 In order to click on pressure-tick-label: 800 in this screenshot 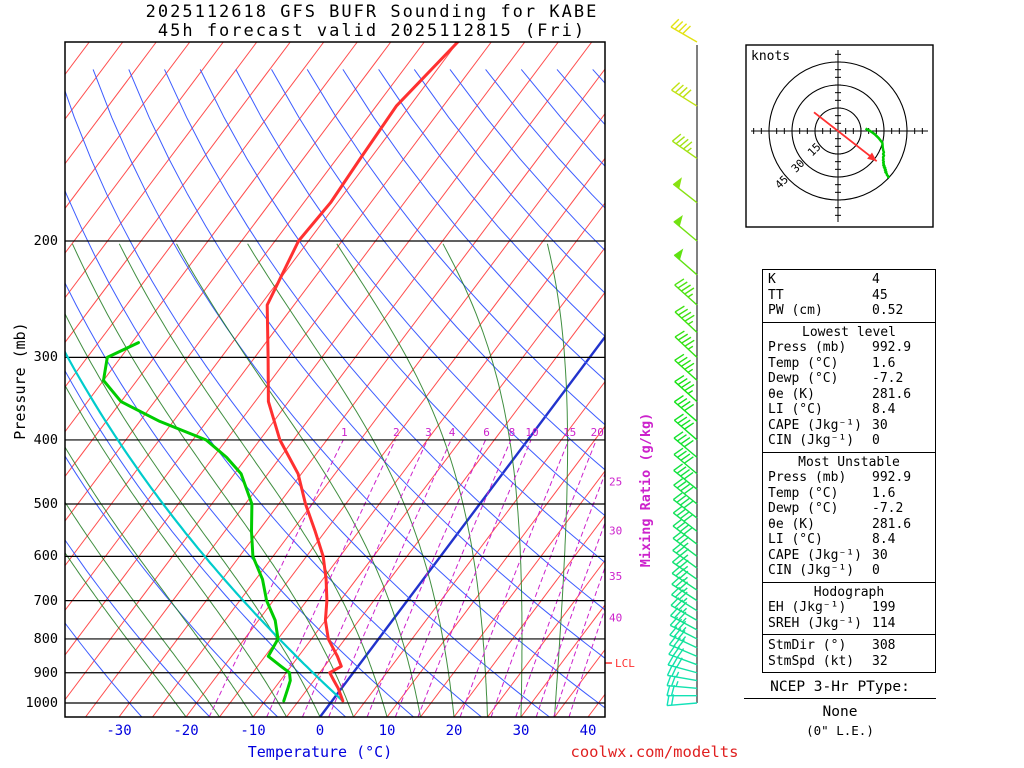, I will do `click(45, 638)`.